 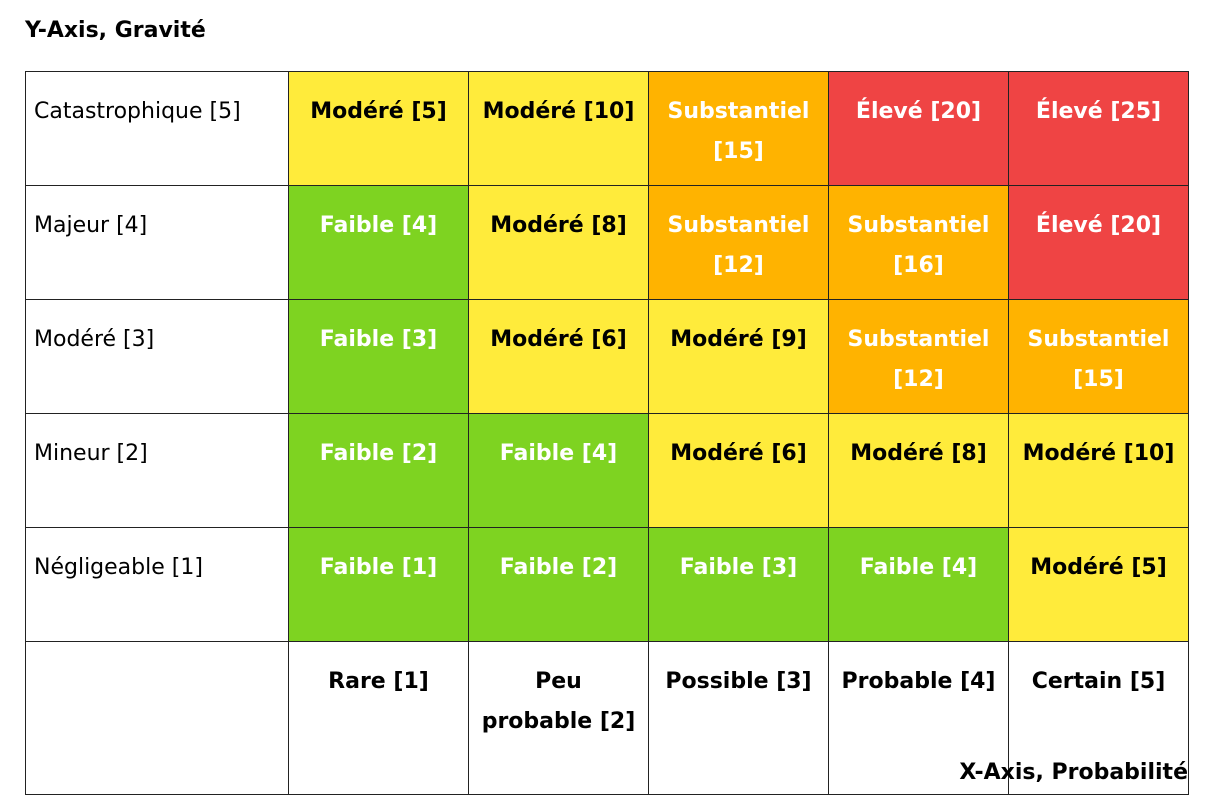 What do you see at coordinates (157, 128) in the screenshot?
I see `row-label: Catastrophique [5]` at bounding box center [157, 128].